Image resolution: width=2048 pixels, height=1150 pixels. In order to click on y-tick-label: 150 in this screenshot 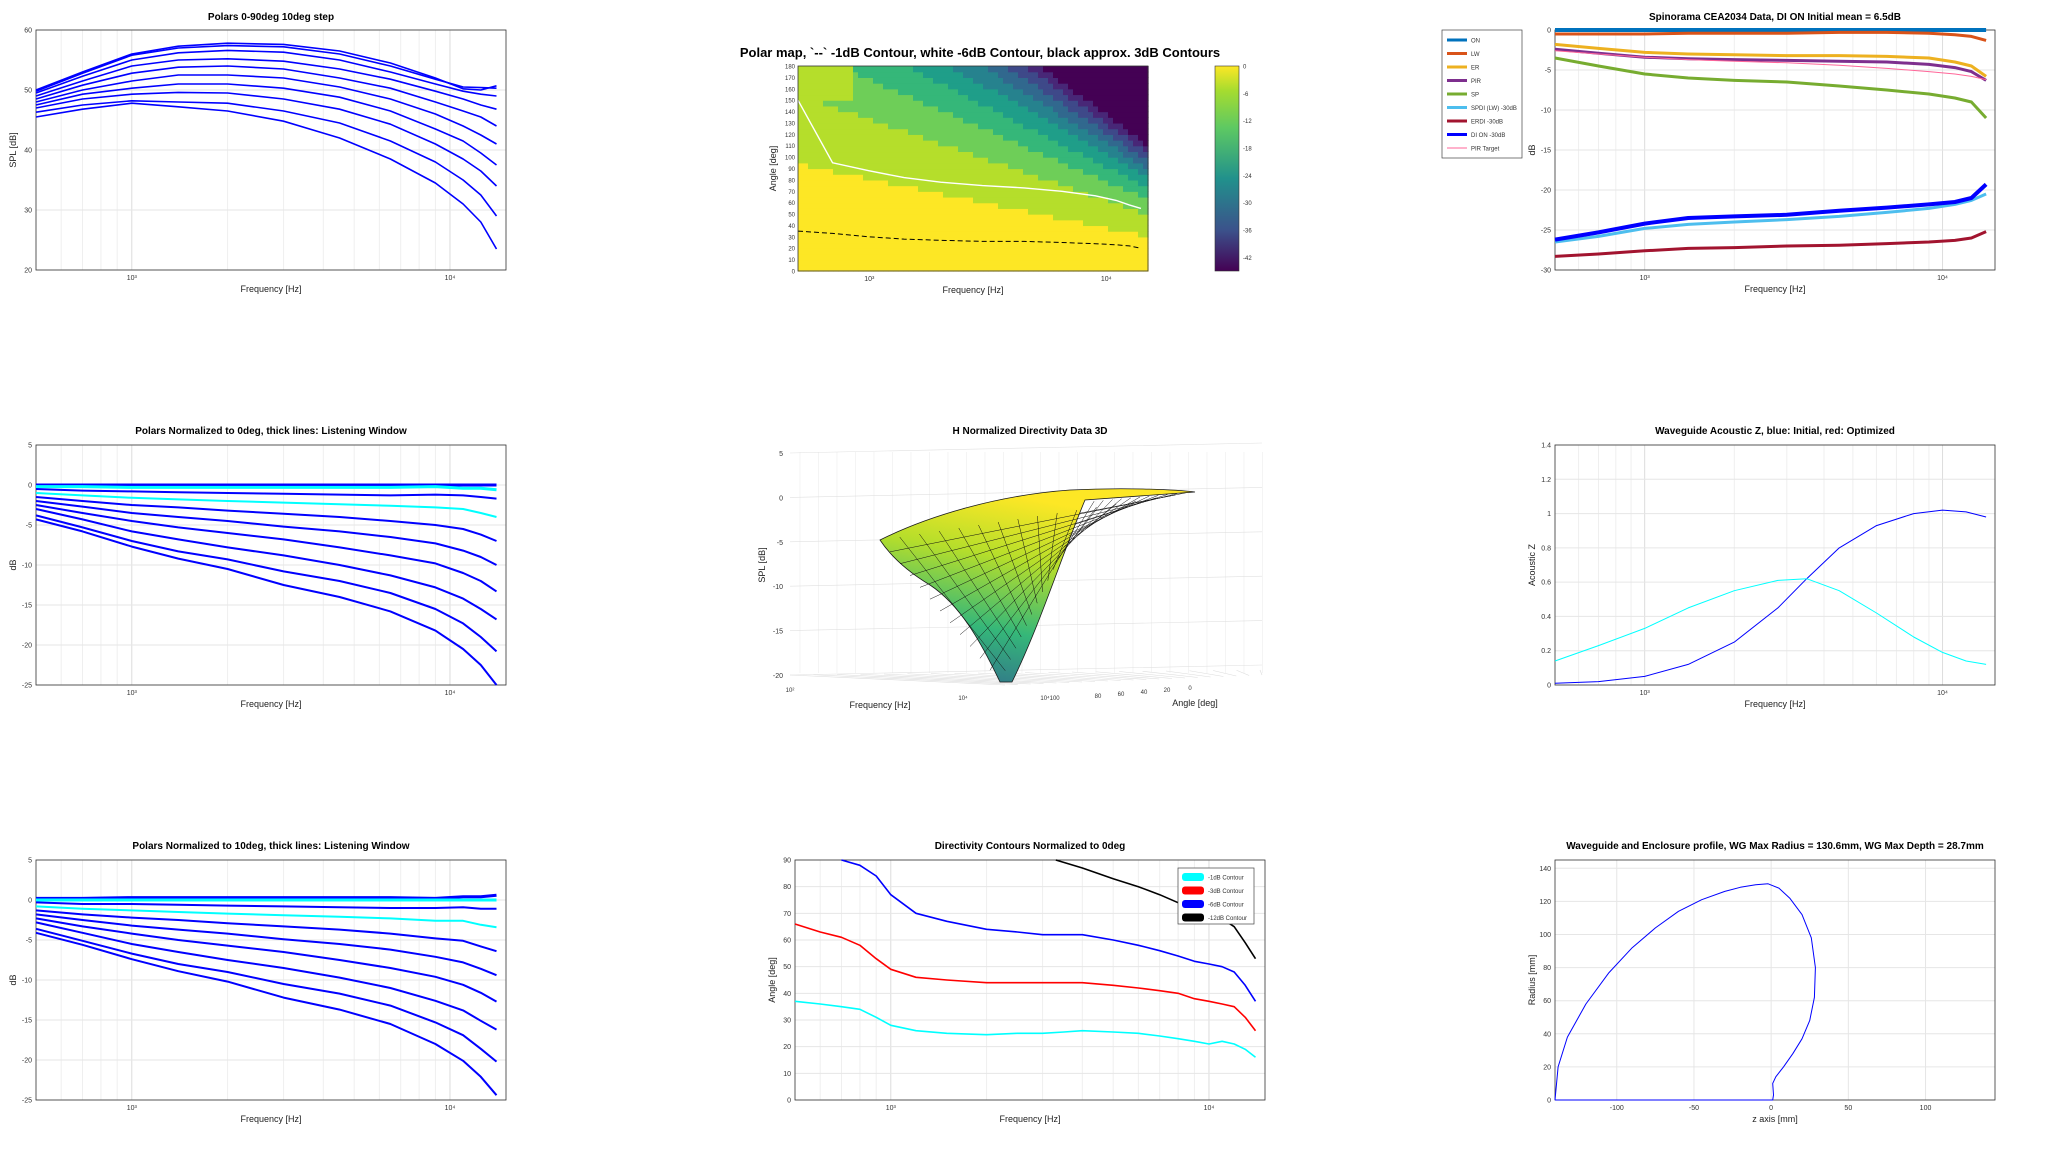, I will do `click(790, 102)`.